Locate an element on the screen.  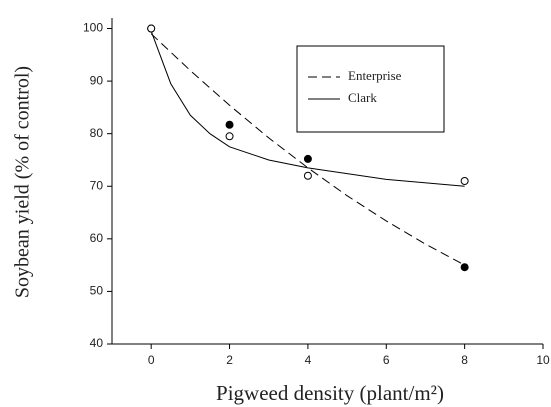
y-tick-label: 50 is located at coordinates (97, 291).